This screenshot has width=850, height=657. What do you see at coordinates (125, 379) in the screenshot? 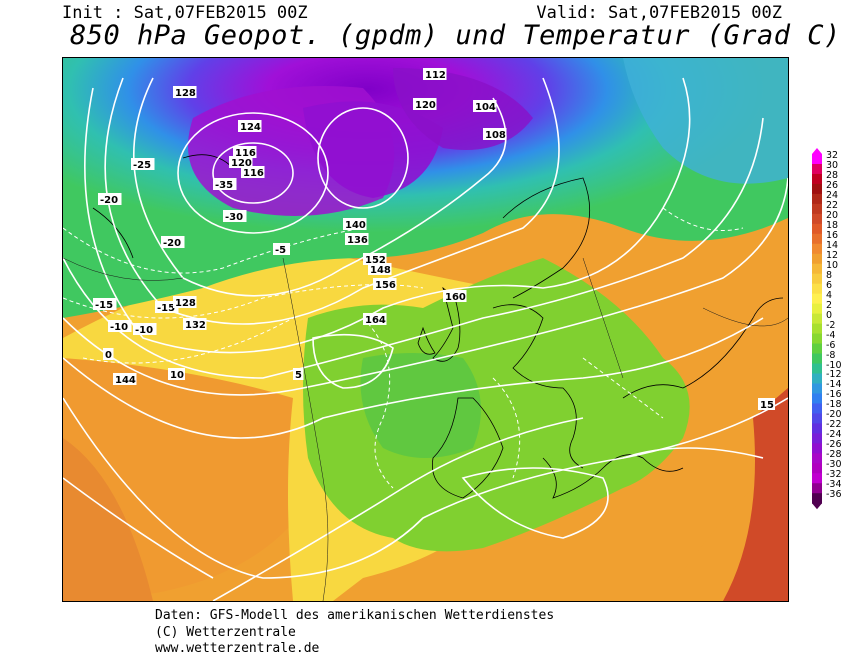
I see `geopotential-label: 144` at bounding box center [125, 379].